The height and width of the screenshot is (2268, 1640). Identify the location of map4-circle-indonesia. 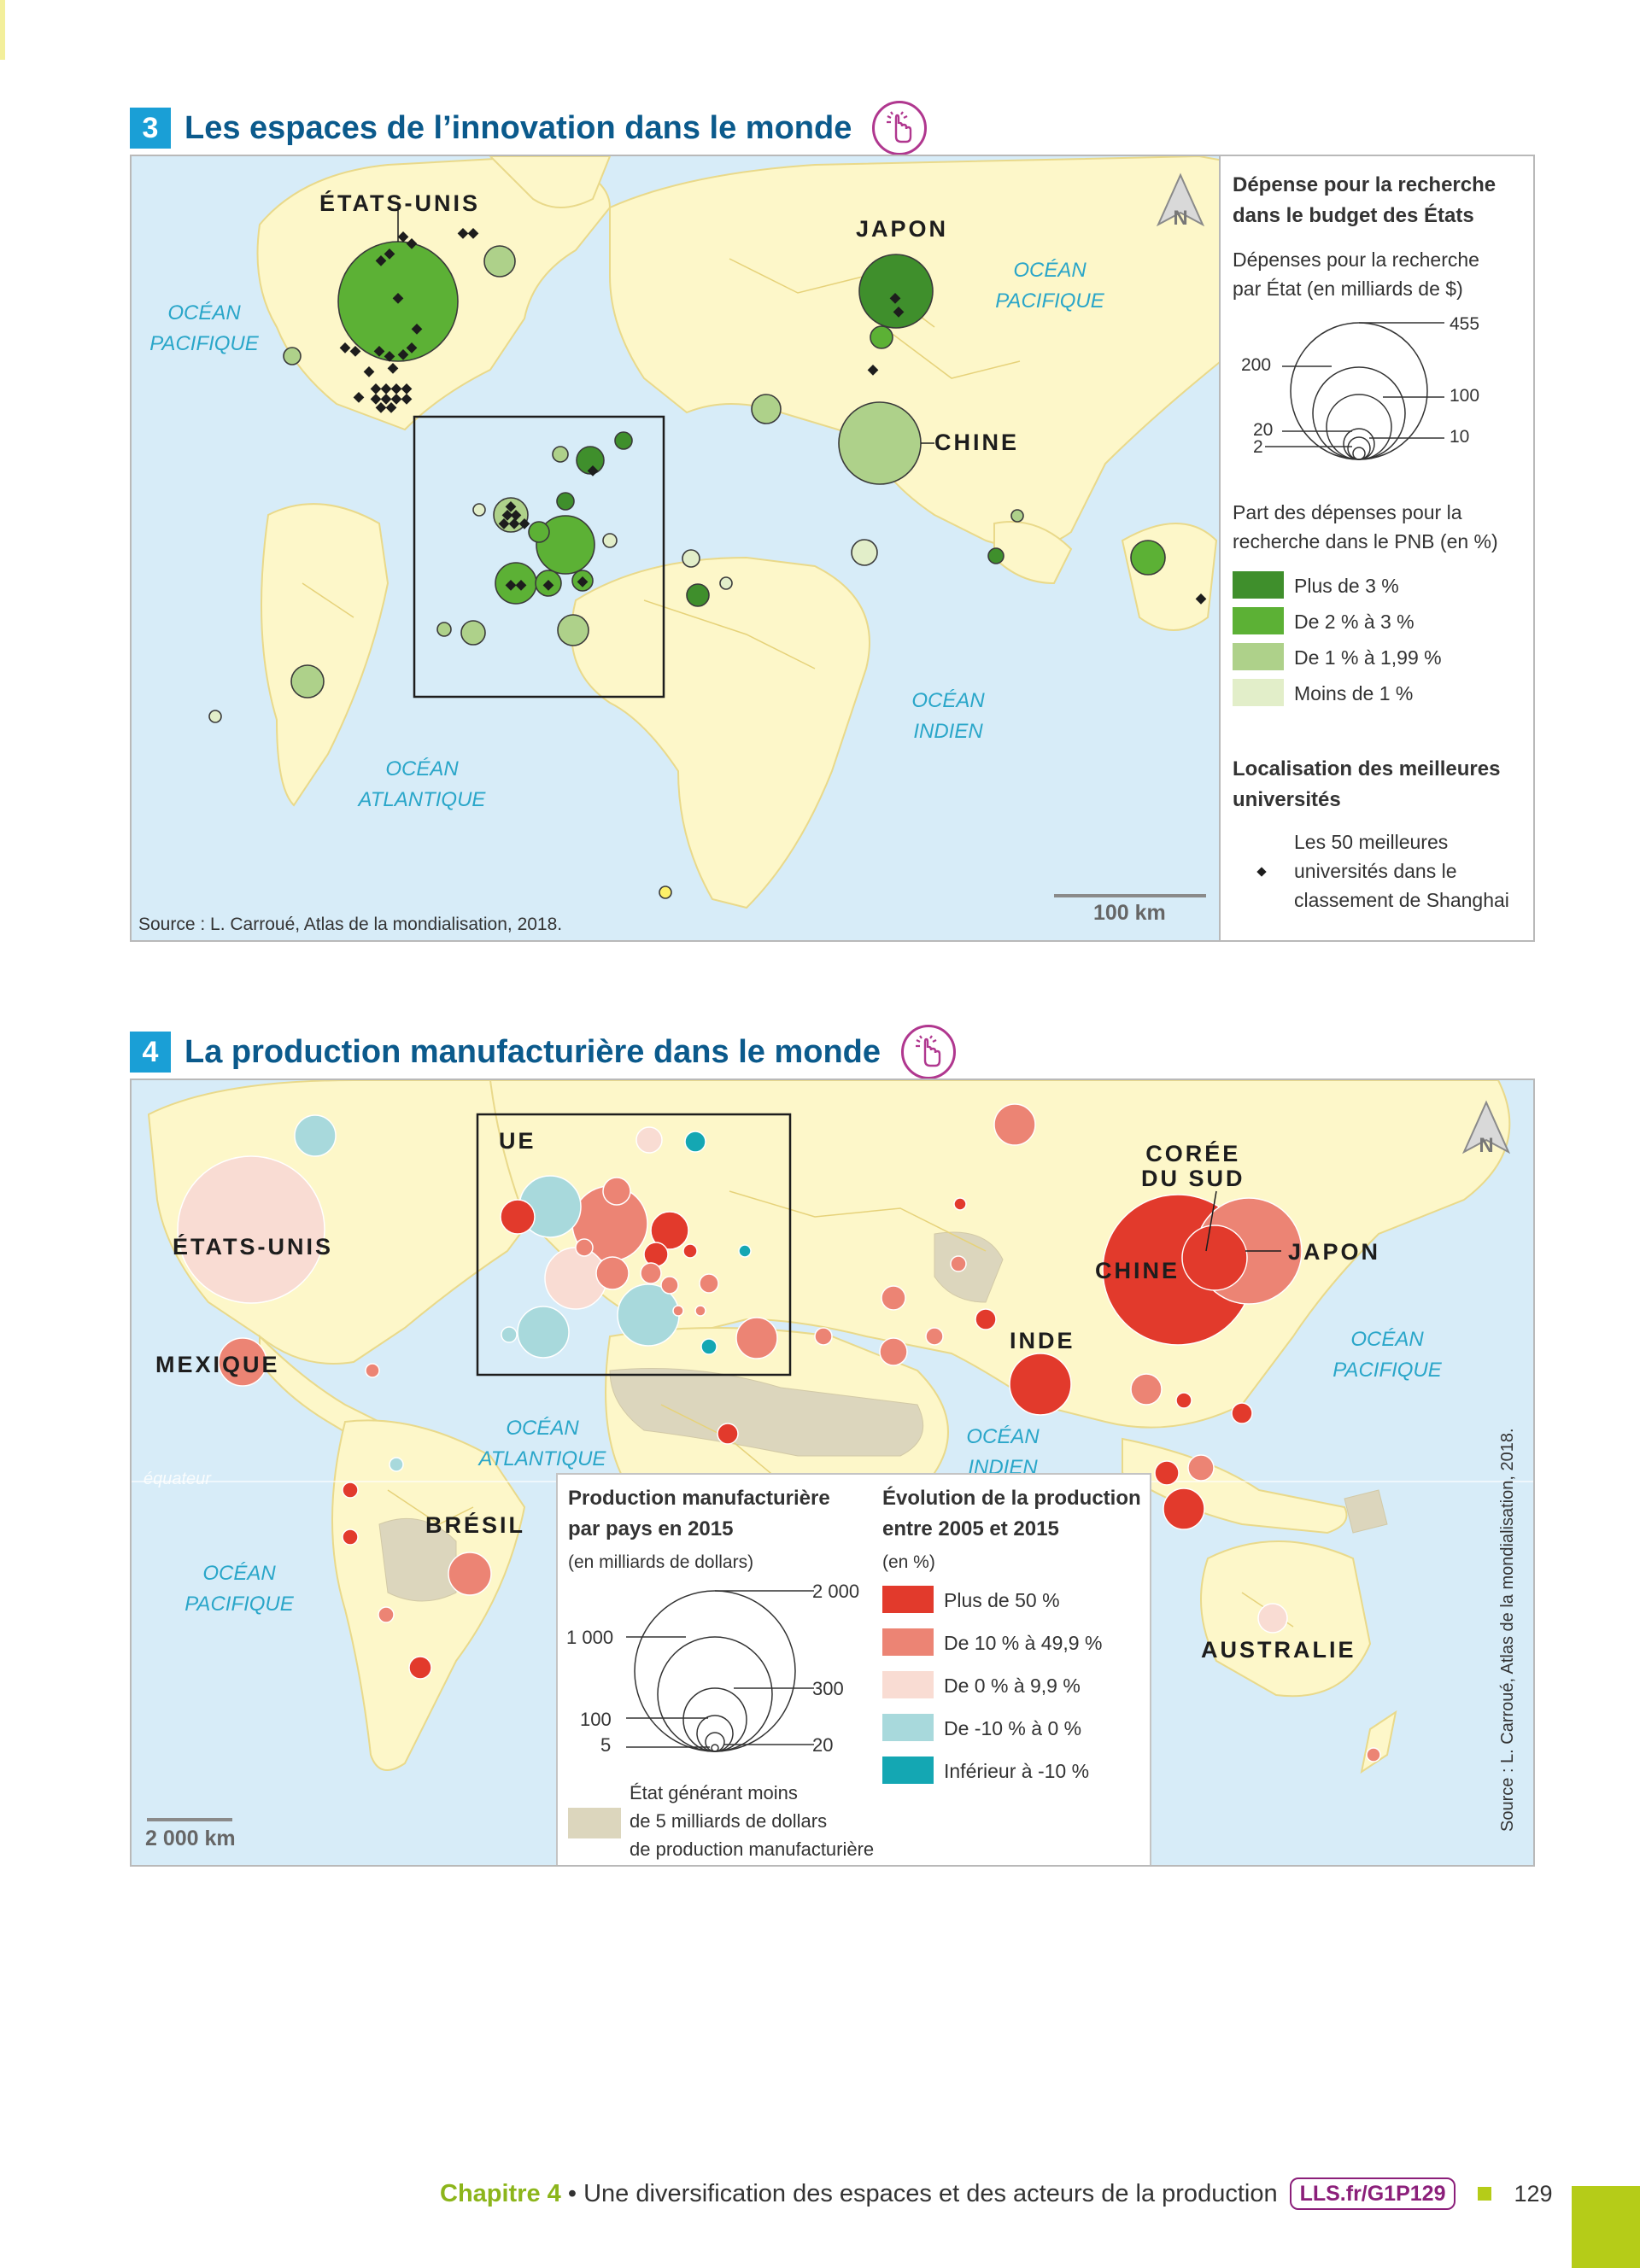
(1184, 1509).